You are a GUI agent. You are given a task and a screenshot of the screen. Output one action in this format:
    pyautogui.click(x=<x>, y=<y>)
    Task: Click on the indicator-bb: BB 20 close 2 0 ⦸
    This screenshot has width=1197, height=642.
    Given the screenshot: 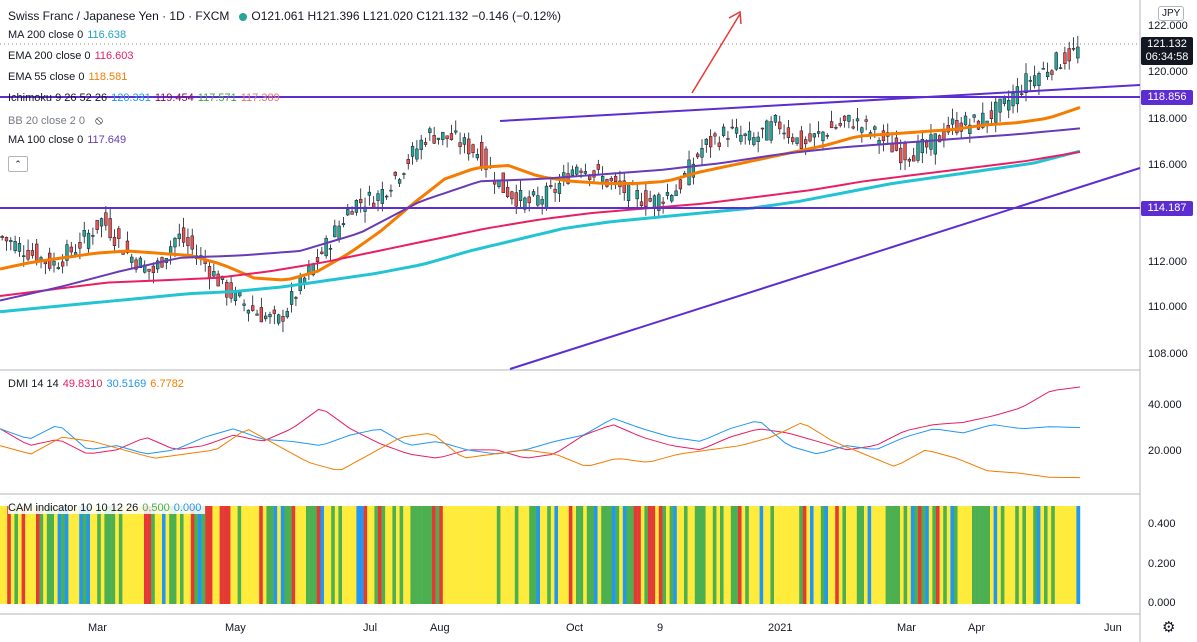 What is the action you would take?
    pyautogui.click(x=55, y=120)
    